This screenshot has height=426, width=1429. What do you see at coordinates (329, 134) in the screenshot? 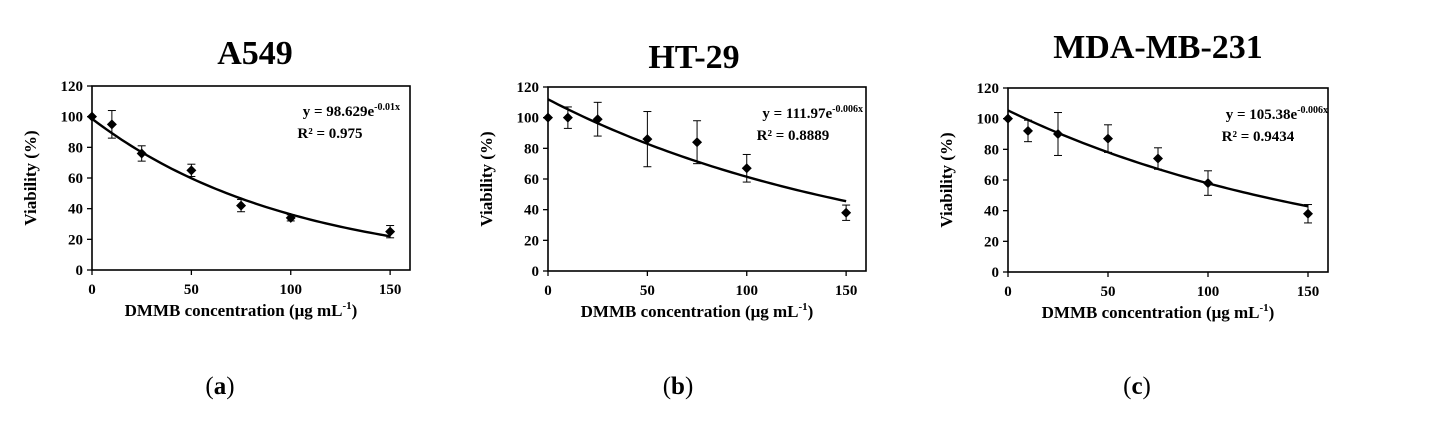
I see `fit-r-squared: R² = 0.975` at bounding box center [329, 134].